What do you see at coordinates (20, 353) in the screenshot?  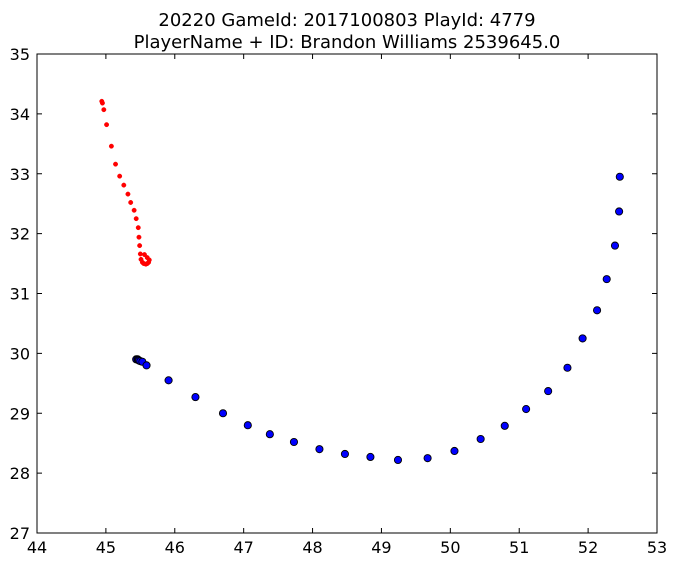 I see `y-tick-label: 30` at bounding box center [20, 353].